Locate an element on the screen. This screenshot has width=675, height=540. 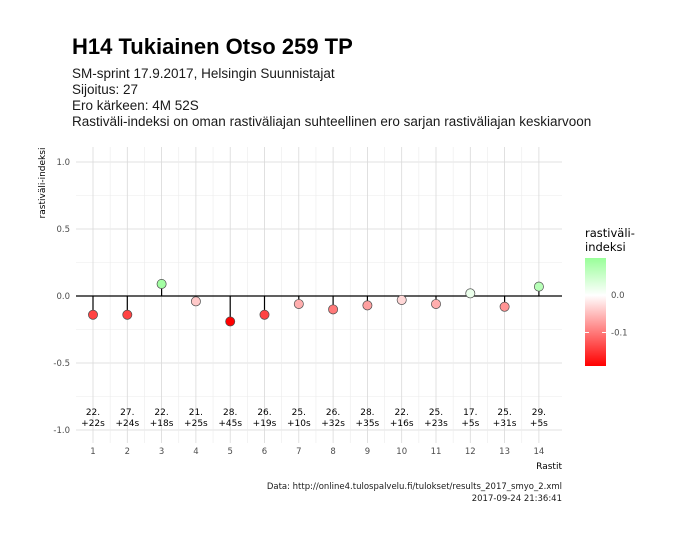
split-diff-label: +23s is located at coordinates (436, 424).